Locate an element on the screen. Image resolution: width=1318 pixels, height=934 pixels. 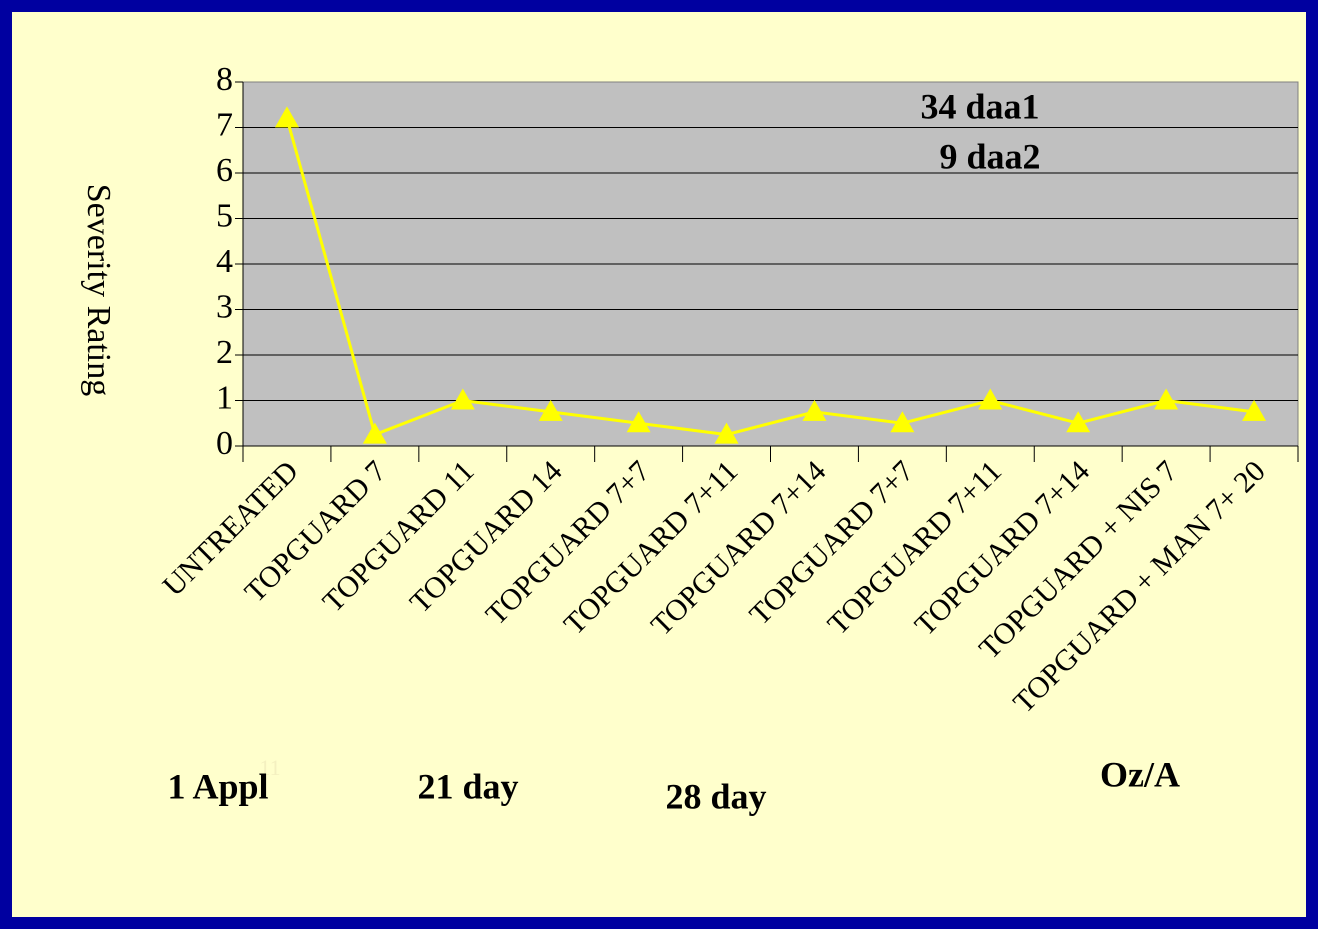
annotation: 34 daa1 is located at coordinates (979, 106).